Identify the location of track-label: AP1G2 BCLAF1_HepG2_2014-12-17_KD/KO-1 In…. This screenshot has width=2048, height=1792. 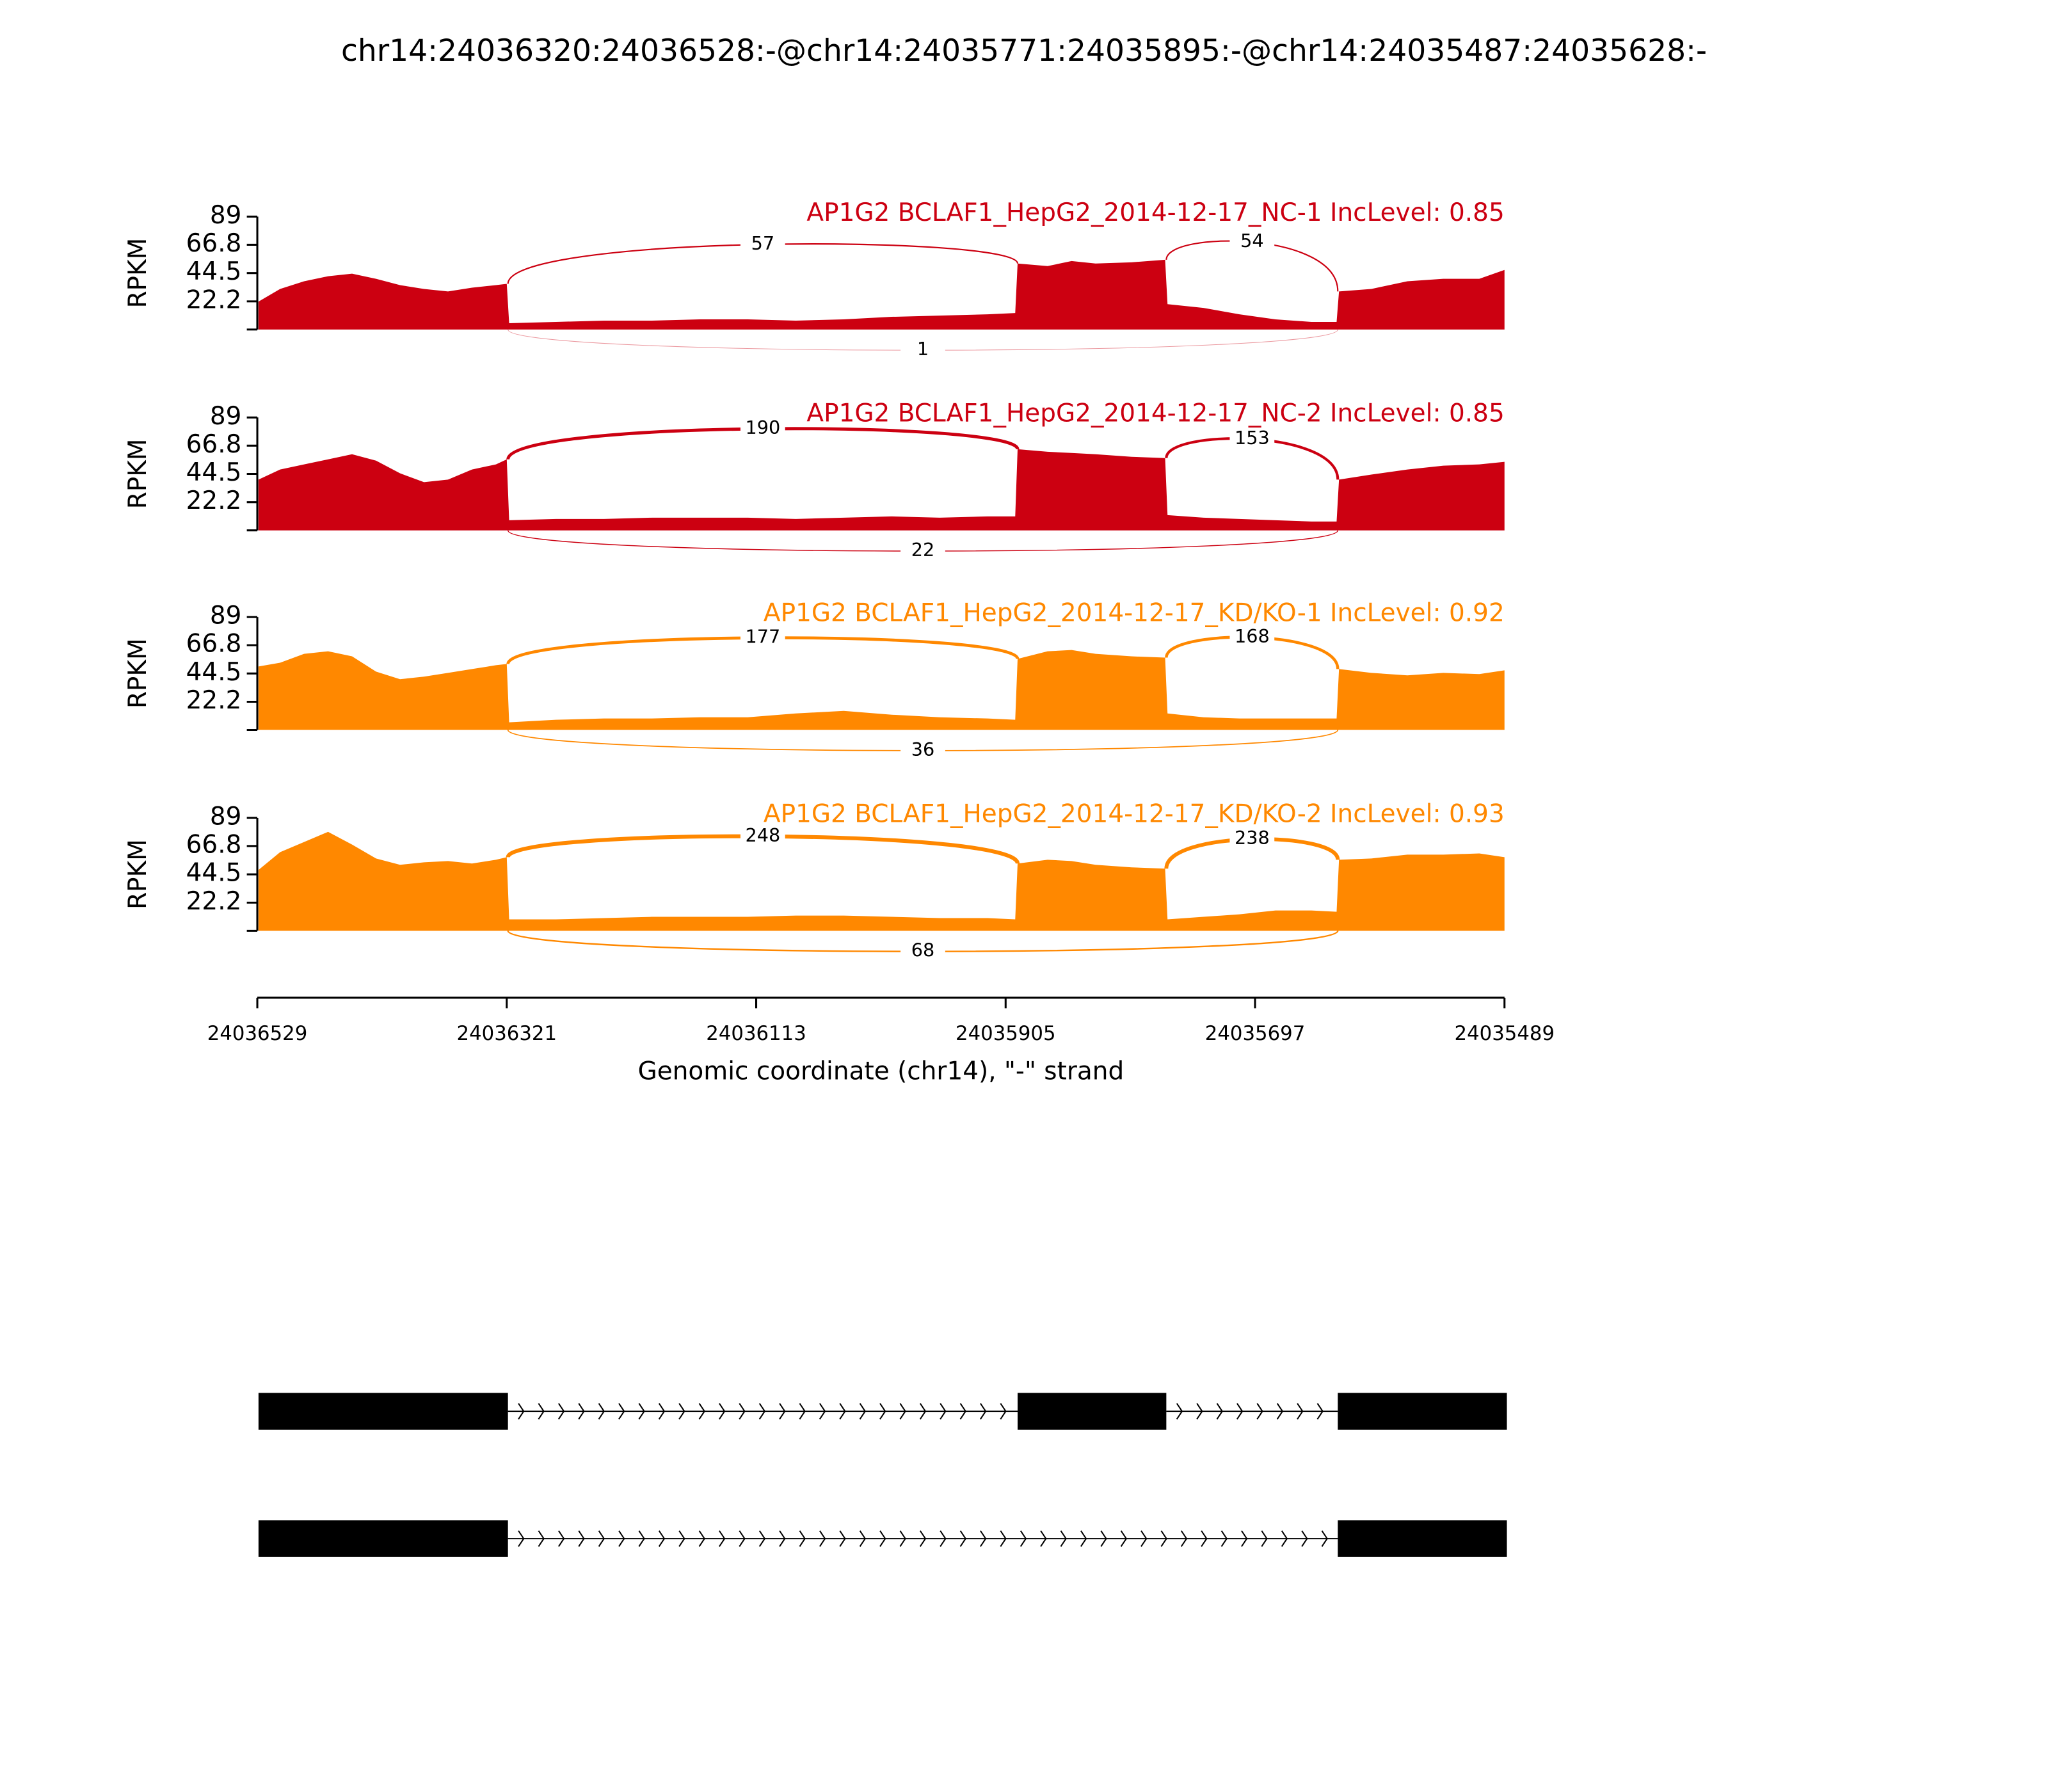
(1134, 613).